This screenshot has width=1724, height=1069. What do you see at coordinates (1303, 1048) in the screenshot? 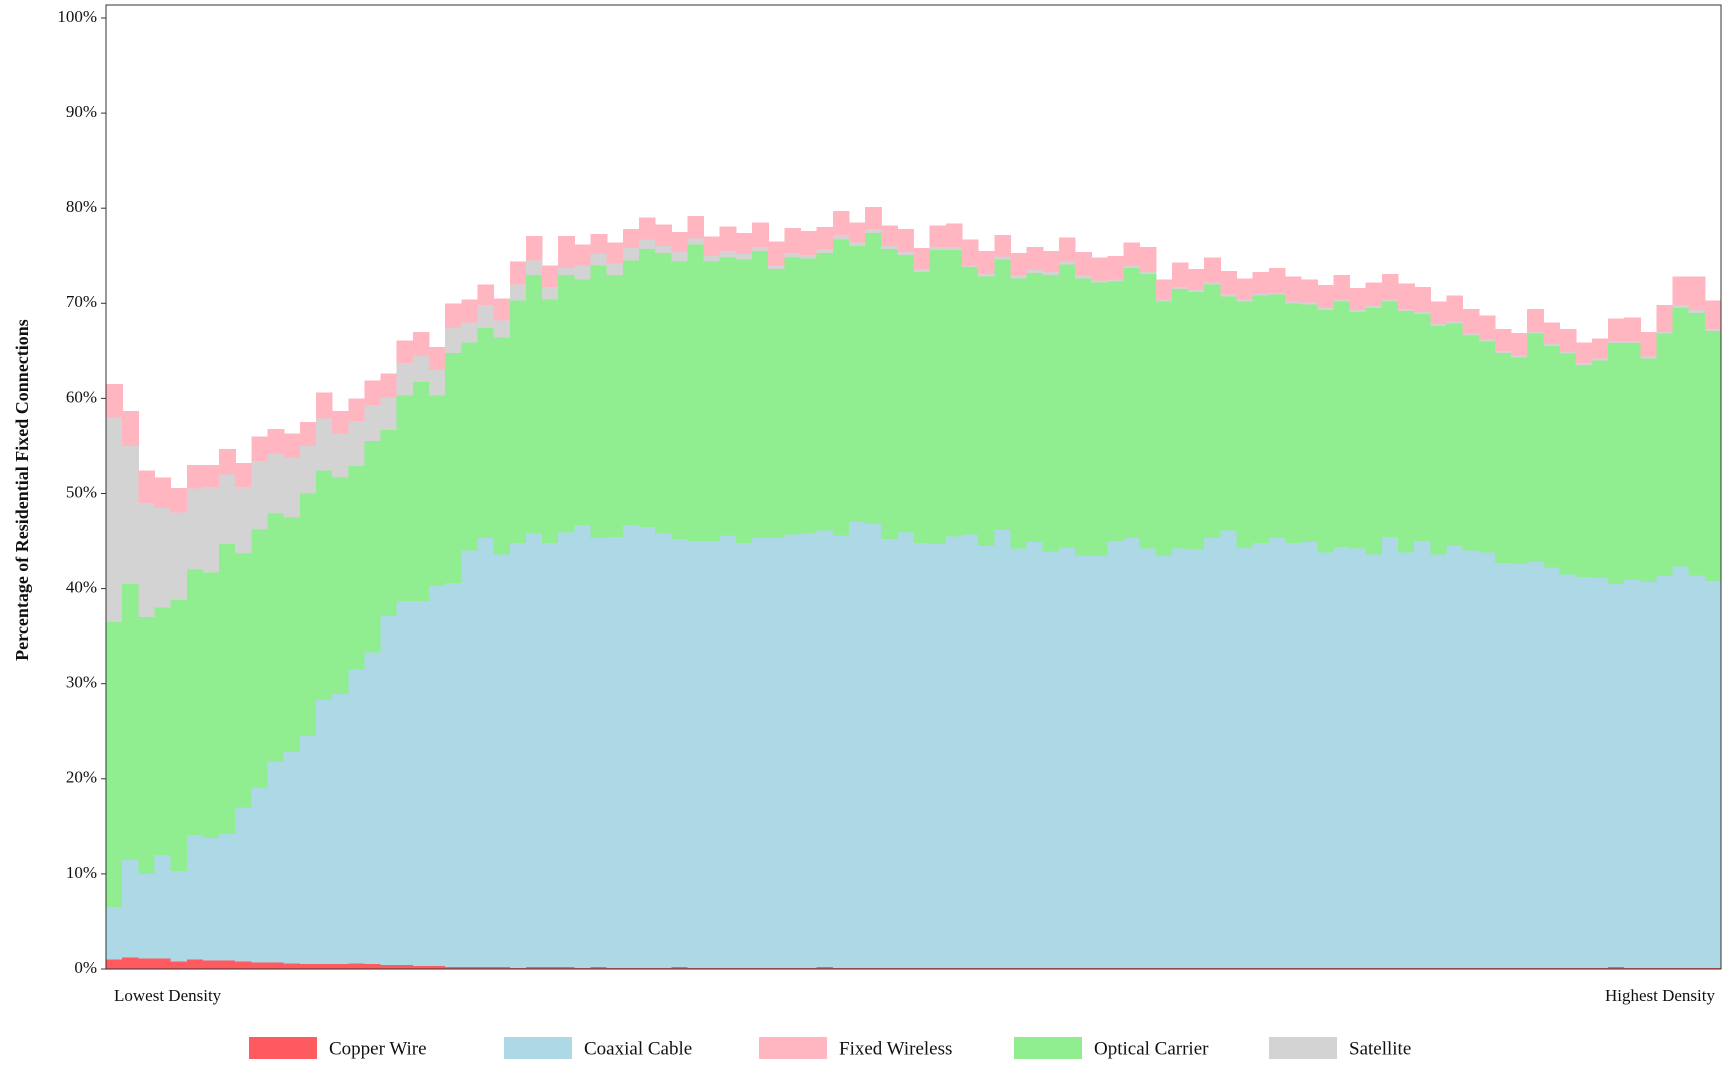
I see `legend-swatch` at bounding box center [1303, 1048].